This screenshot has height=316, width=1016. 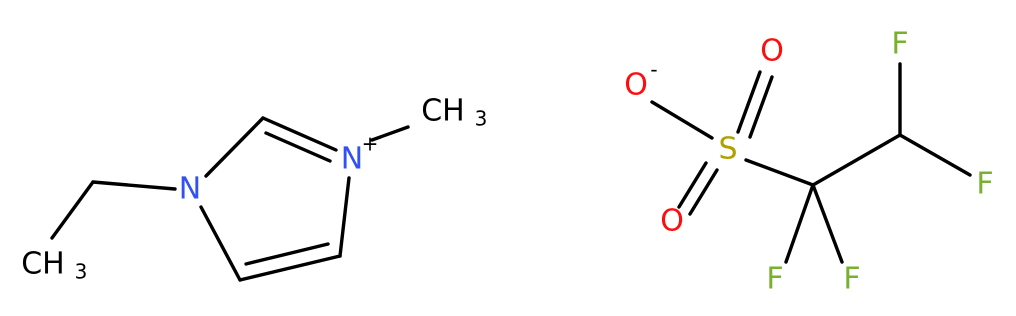 What do you see at coordinates (653, 70) in the screenshot?
I see `atom-charge: -` at bounding box center [653, 70].